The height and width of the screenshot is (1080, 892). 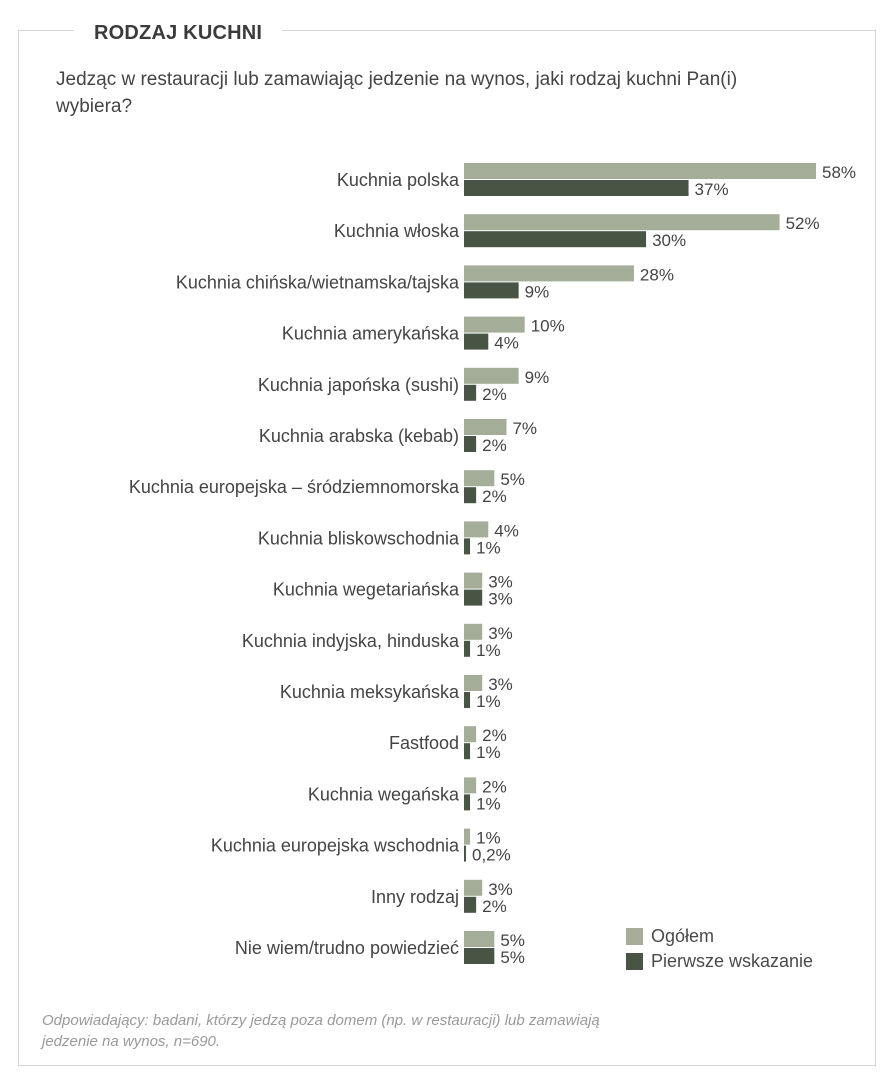 I want to click on category-label: Kuchnia indyjska, hinduska, so click(x=351, y=641).